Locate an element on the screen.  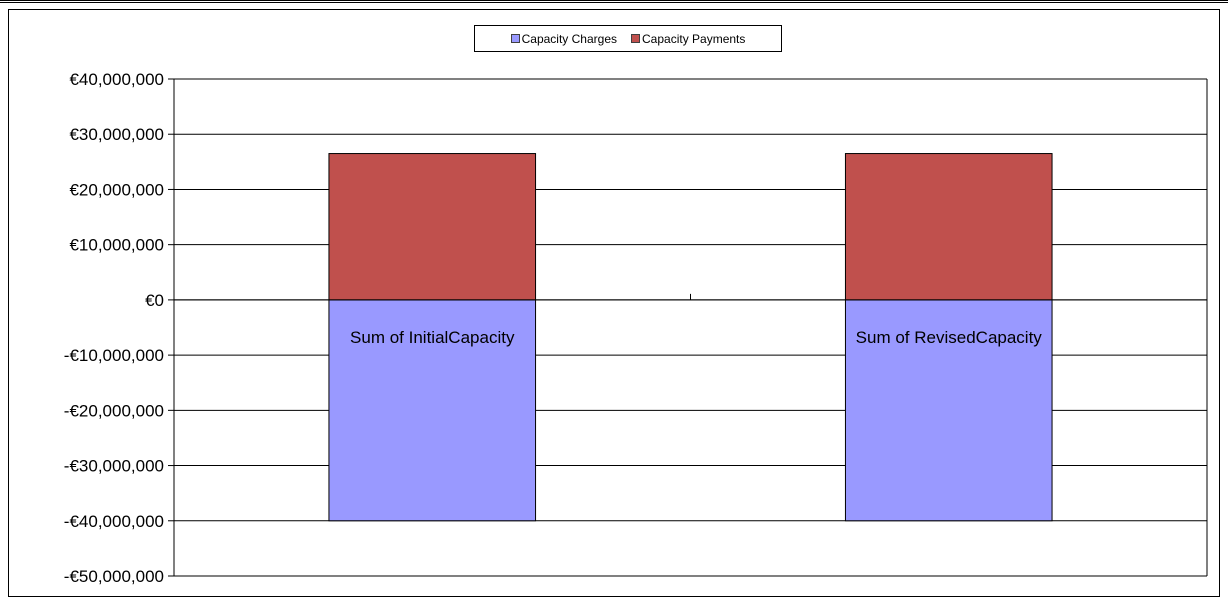
y-tick-label: €20,000,000 is located at coordinates (116, 189).